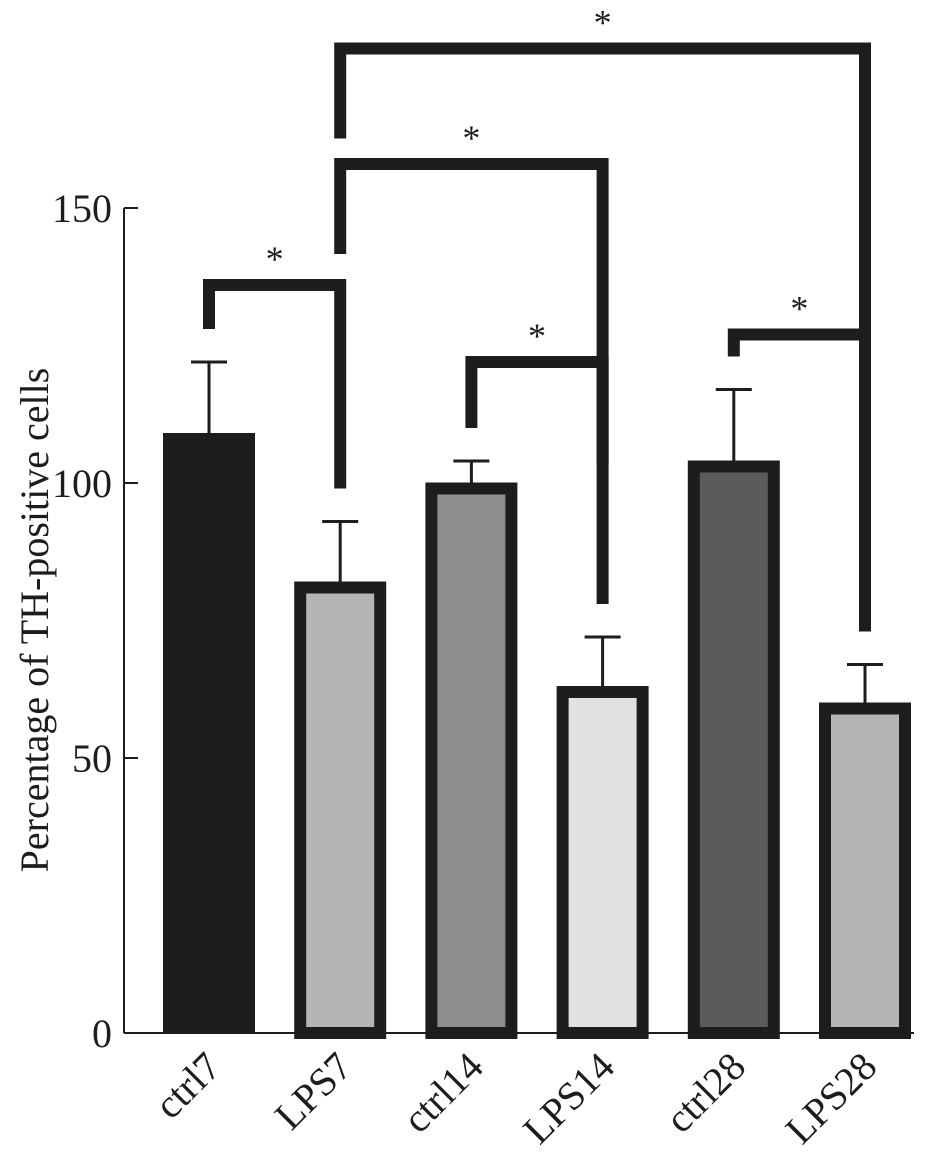  What do you see at coordinates (799, 309) in the screenshot?
I see `significance-star-ctrl28-LPS28: *` at bounding box center [799, 309].